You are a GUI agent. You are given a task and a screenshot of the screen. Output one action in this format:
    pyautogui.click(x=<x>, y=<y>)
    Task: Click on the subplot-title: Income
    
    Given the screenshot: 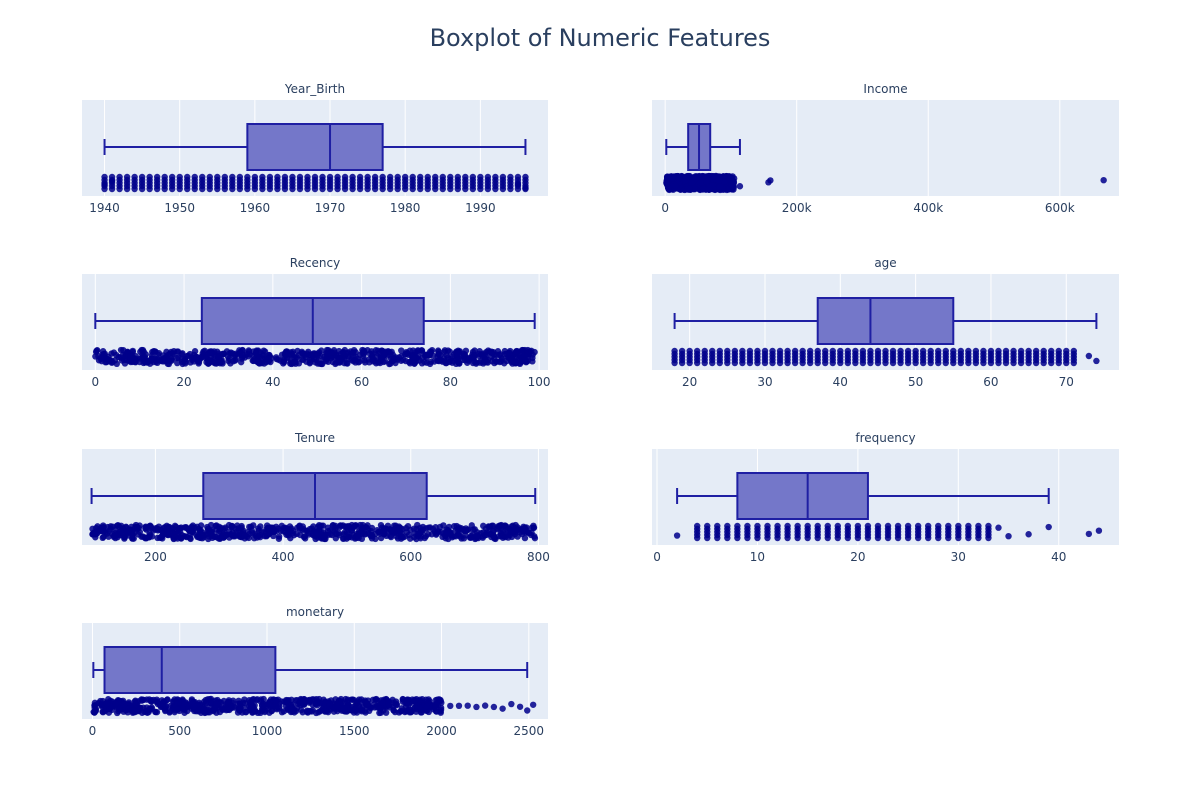 What is the action you would take?
    pyautogui.click(x=885, y=89)
    